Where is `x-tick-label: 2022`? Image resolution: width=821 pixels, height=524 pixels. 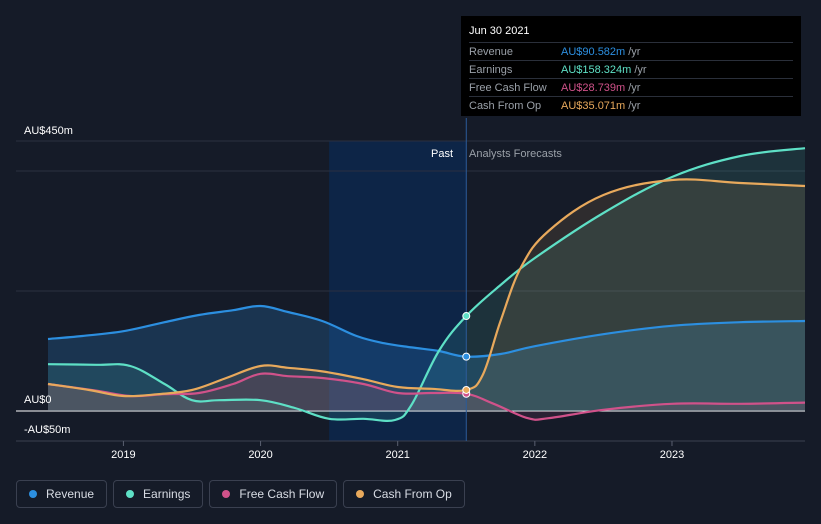 x-tick-label: 2022 is located at coordinates (535, 455).